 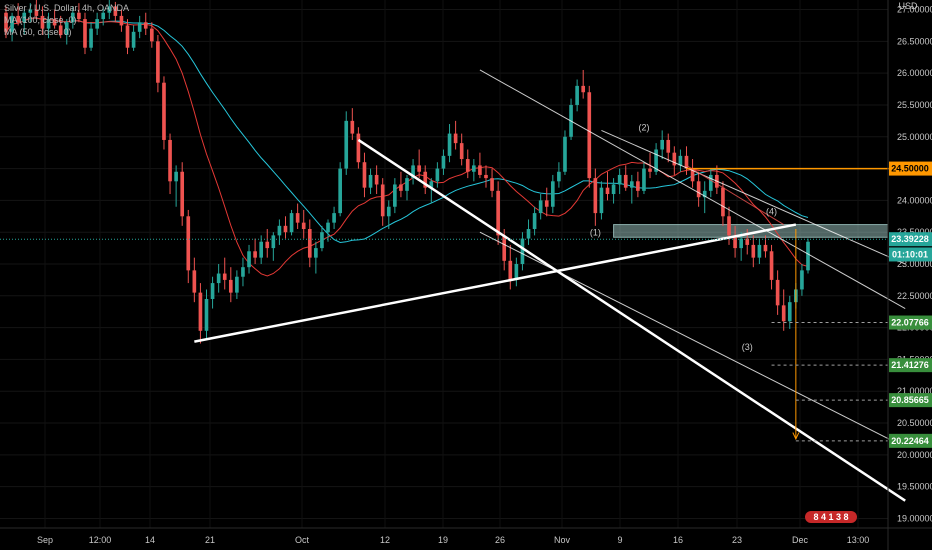 I want to click on x-tick-label: Dec, so click(x=800, y=540).